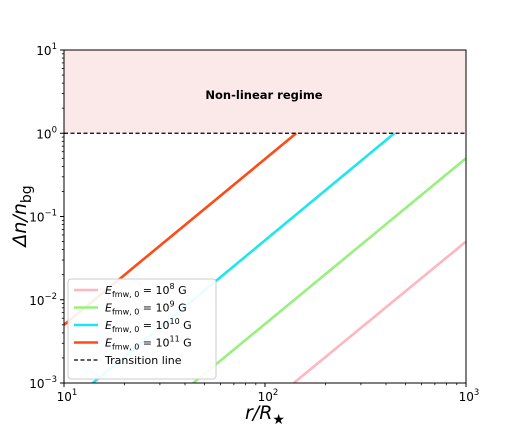  Describe the element at coordinates (27, 194) in the screenshot. I see `y-axis-label-sub: bg` at that location.